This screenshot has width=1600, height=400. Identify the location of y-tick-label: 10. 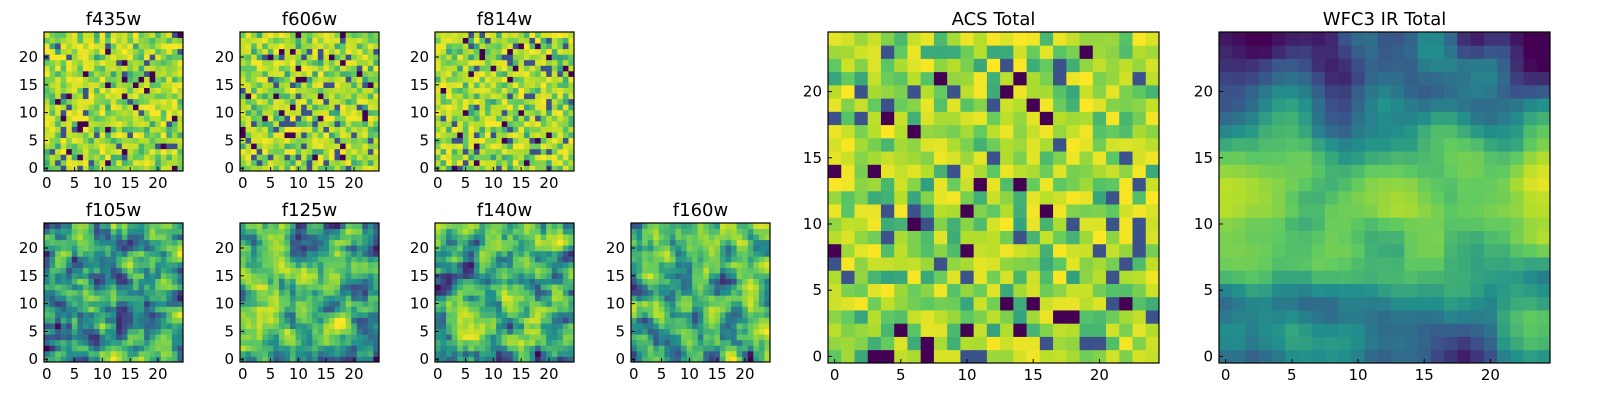
(224, 304).